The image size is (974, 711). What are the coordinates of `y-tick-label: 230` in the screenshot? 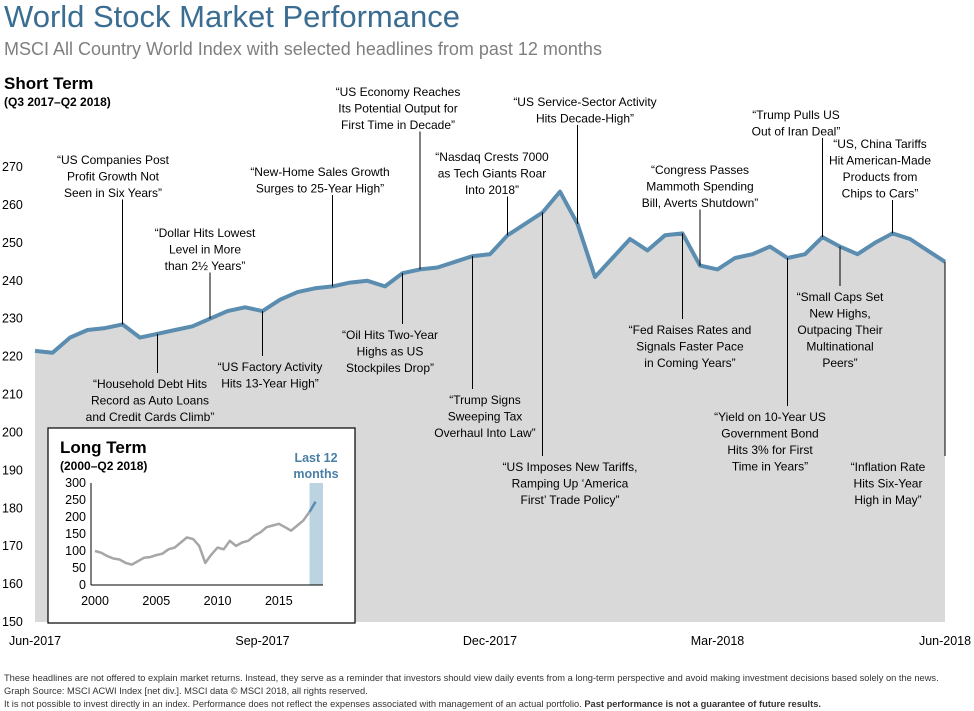 It's located at (12, 319).